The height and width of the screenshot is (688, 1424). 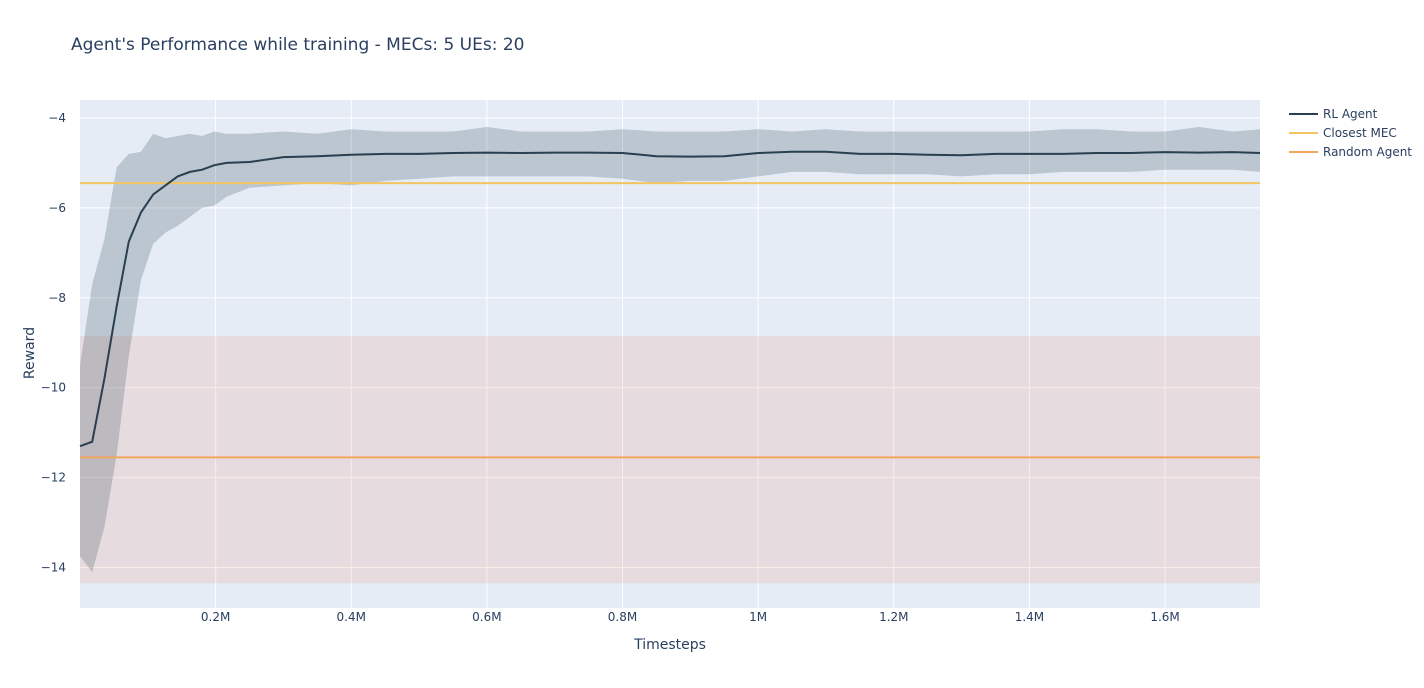 I want to click on y-axis-ticks: −4 −6 −8 −10 −12 −14, so click(x=53, y=343).